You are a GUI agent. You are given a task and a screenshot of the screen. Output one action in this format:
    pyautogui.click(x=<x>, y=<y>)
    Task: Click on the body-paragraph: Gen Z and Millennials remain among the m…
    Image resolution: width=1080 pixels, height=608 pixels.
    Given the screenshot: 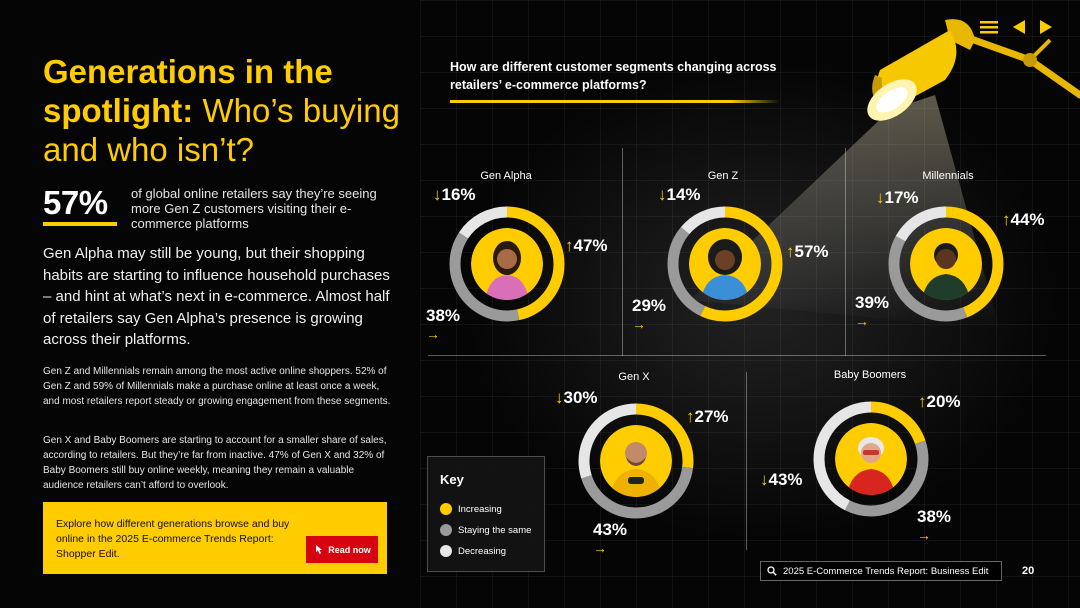 What is the action you would take?
    pyautogui.click(x=217, y=386)
    